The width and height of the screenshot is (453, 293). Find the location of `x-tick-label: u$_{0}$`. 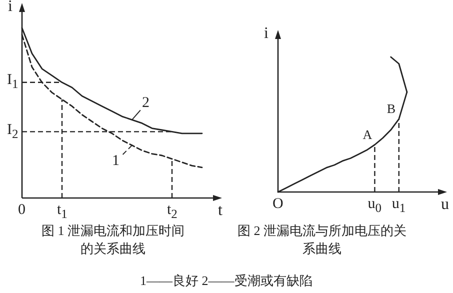

x-tick-label: u$_{0}$ is located at coordinates (375, 205).